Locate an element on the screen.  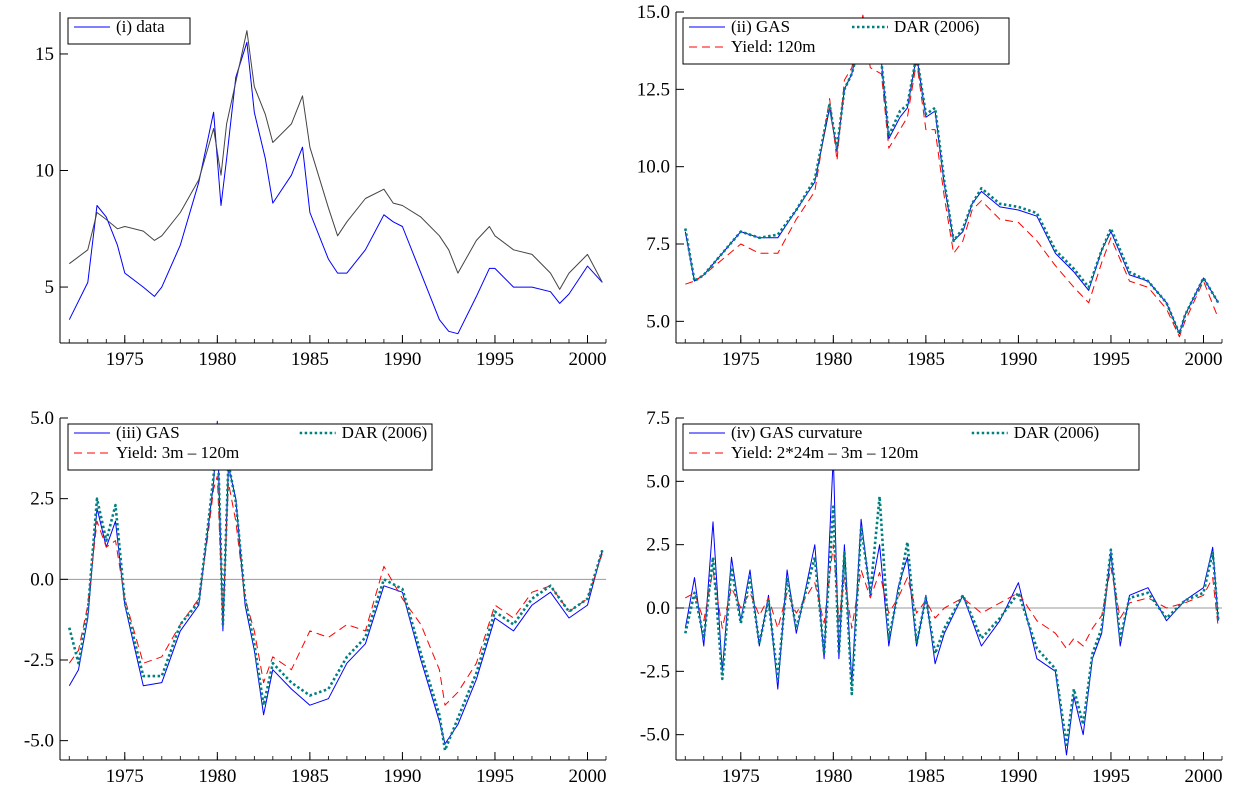
y-tick-label: 12.5 is located at coordinates (653, 89).